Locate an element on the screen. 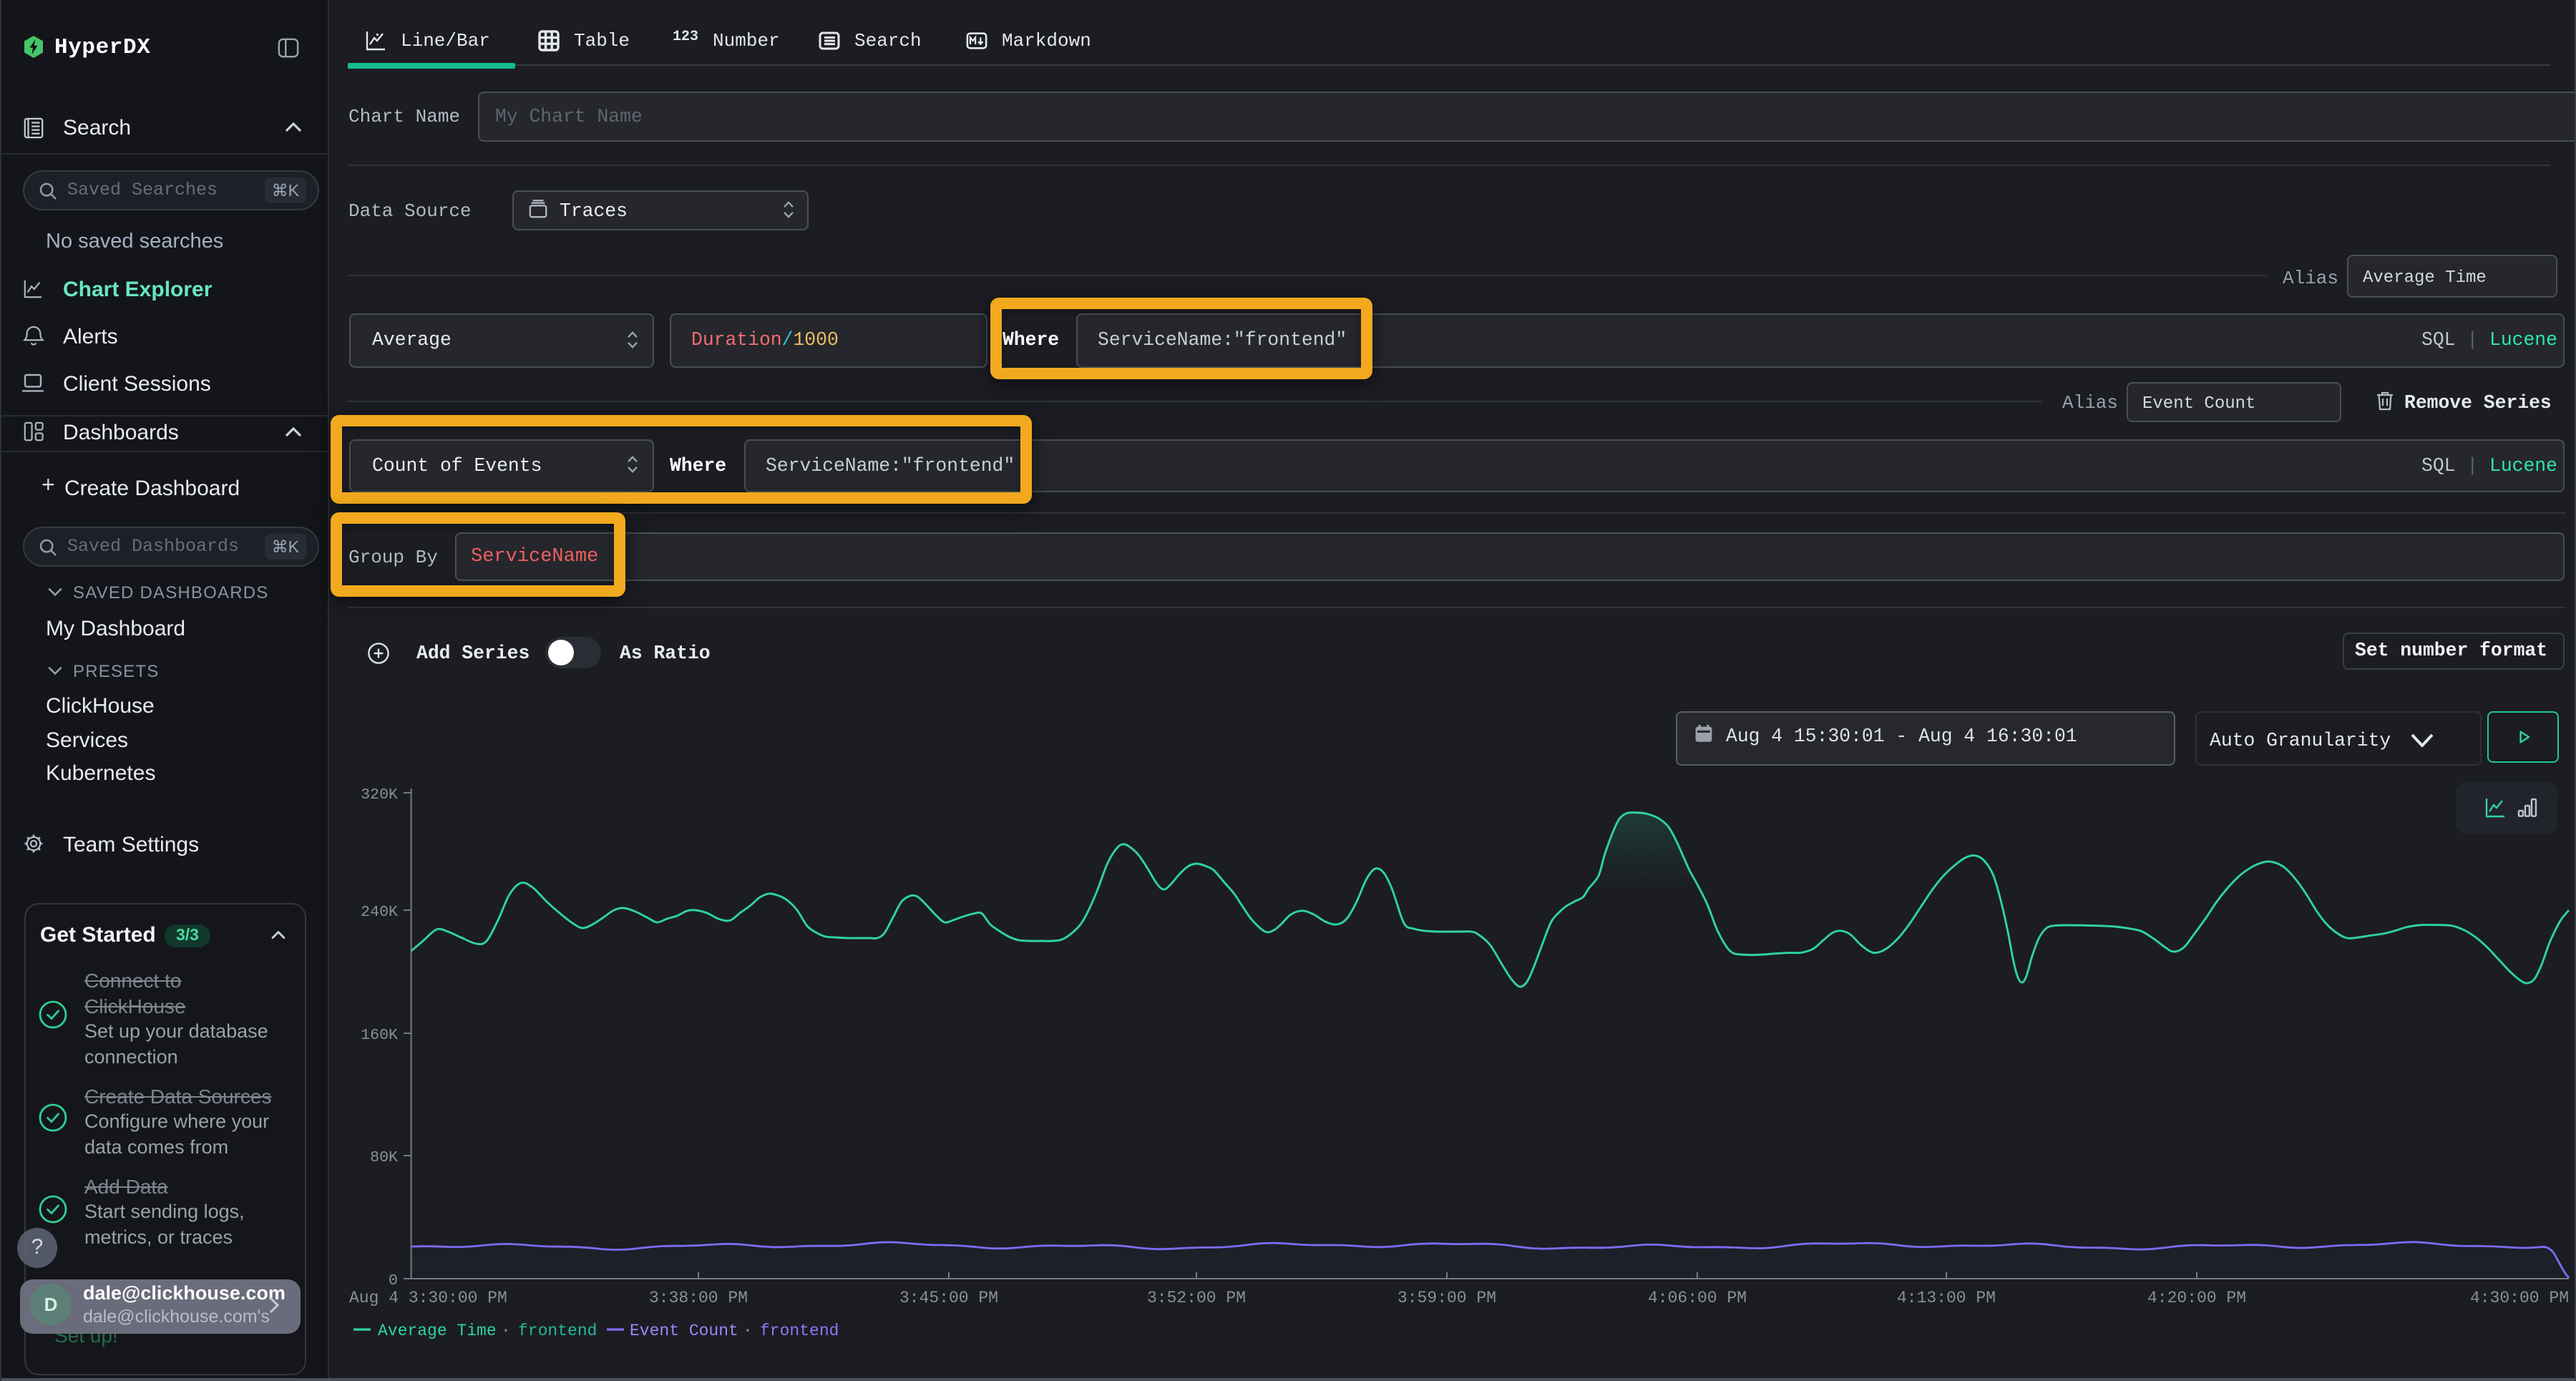 The width and height of the screenshot is (2576, 1381). svg-text: Average Time is located at coordinates (437, 1331).